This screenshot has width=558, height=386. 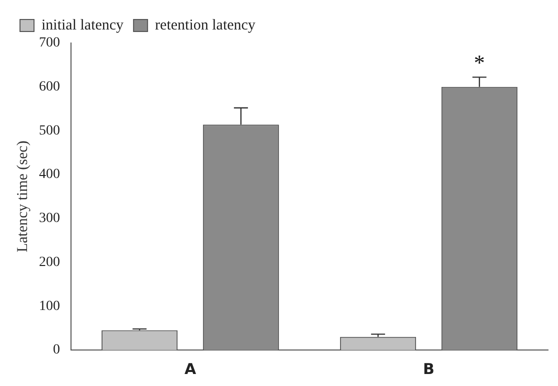 What do you see at coordinates (22, 196) in the screenshot?
I see `y-axis-title: Latency time (sec)` at bounding box center [22, 196].